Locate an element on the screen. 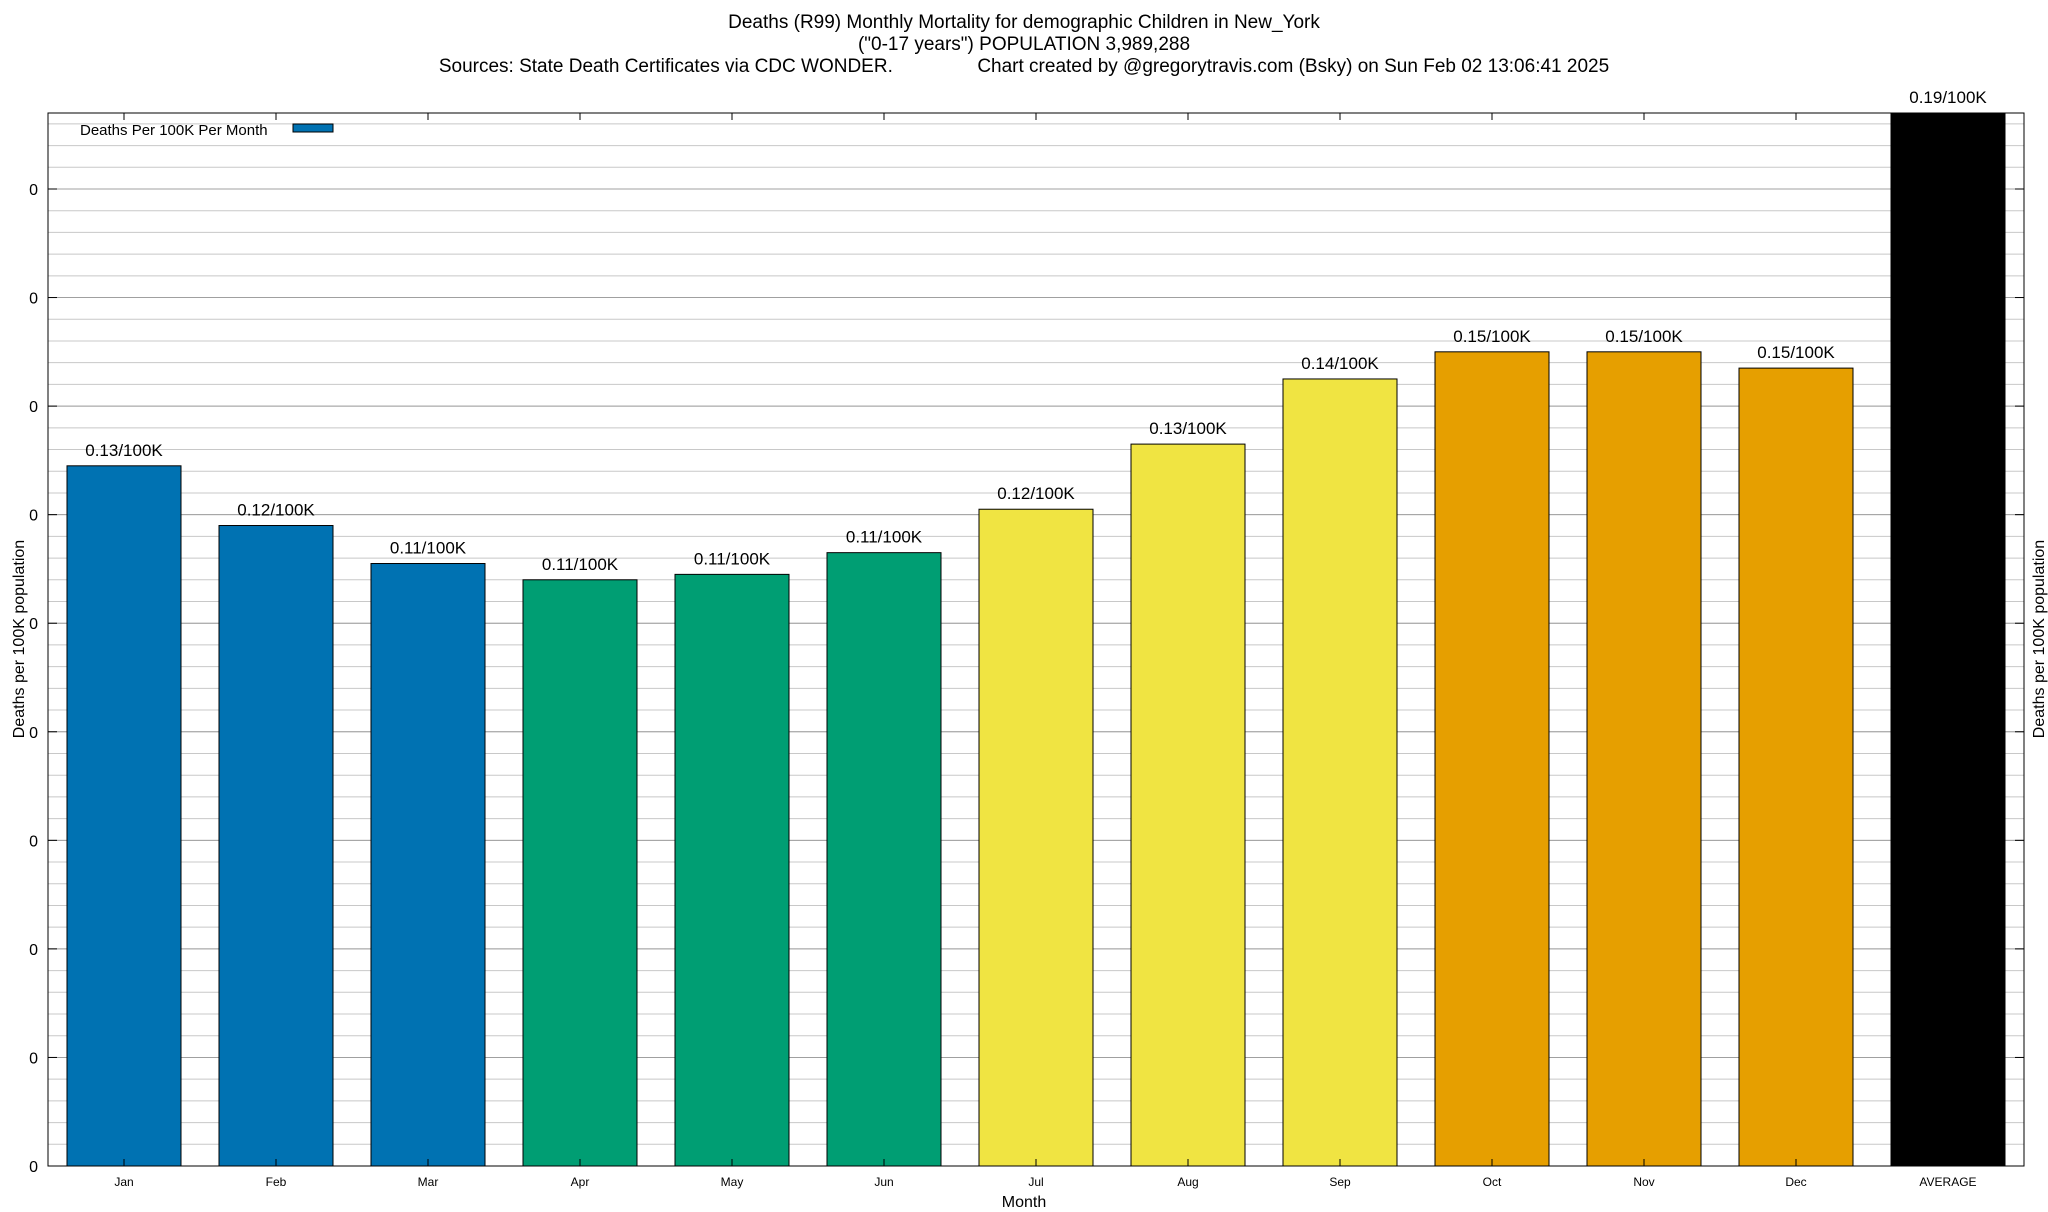  x-tick-label-sep: Sep is located at coordinates (1340, 1182).